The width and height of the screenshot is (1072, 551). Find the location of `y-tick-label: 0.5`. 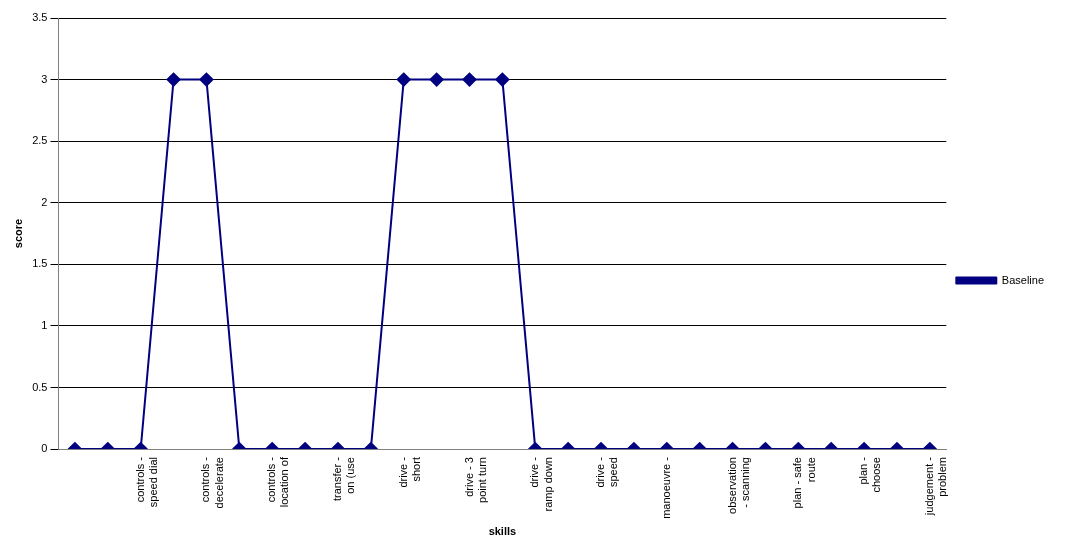

y-tick-label: 0.5 is located at coordinates (40, 386).